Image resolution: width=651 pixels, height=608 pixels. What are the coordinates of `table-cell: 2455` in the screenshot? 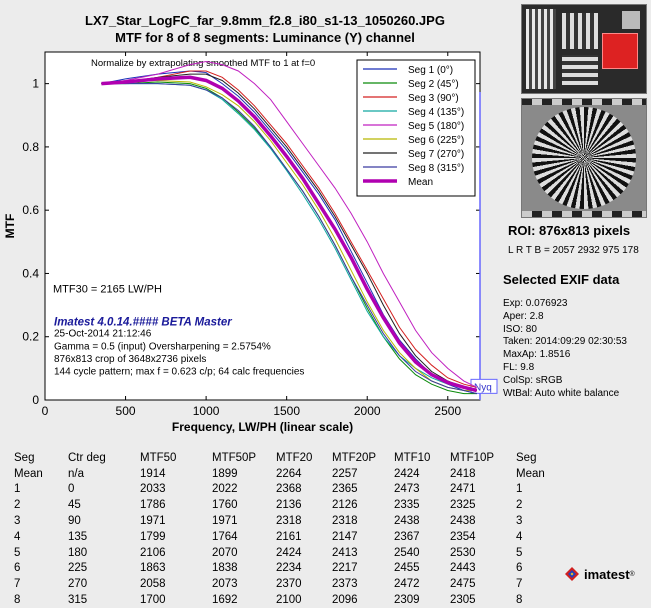 It's located at (407, 568).